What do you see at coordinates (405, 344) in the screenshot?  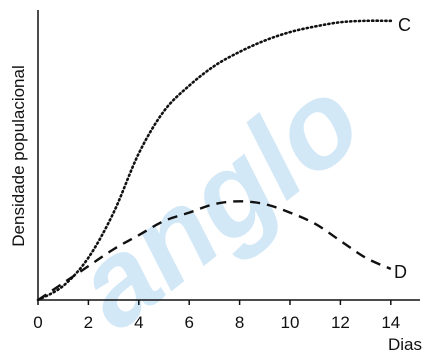 I see `x-axis-title: Dias` at bounding box center [405, 344].